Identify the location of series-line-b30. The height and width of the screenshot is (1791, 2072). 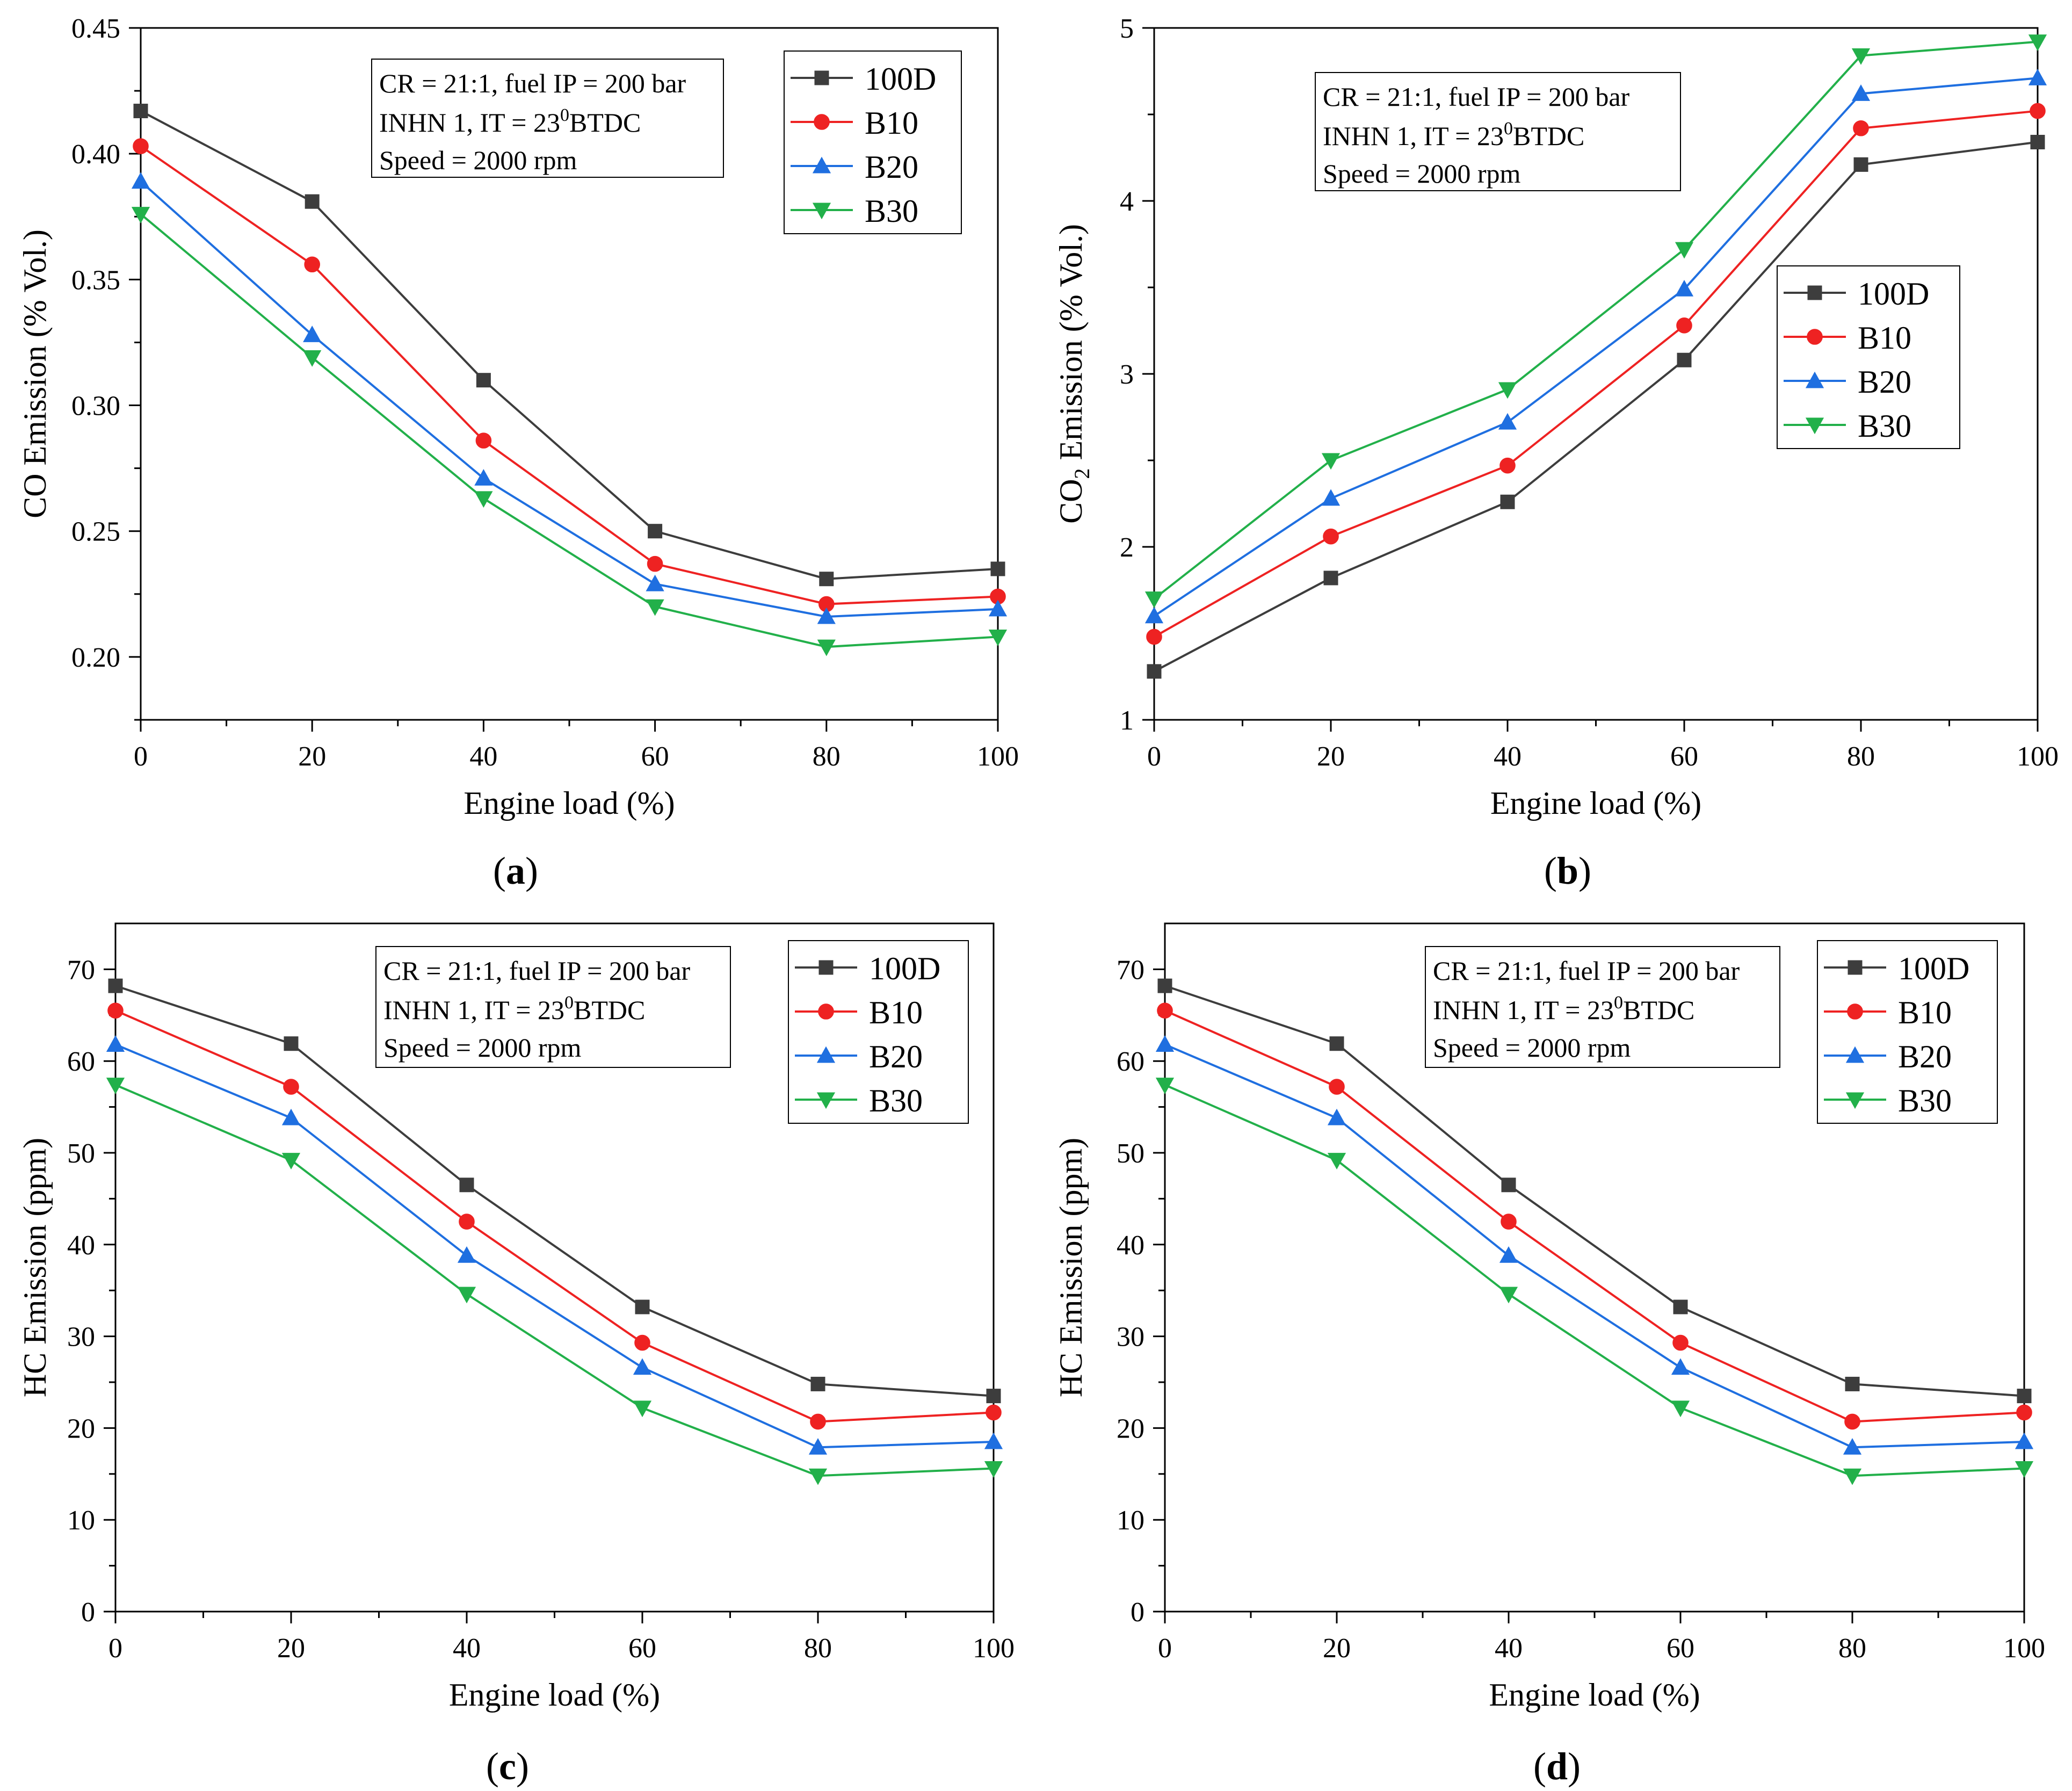
(555, 1280).